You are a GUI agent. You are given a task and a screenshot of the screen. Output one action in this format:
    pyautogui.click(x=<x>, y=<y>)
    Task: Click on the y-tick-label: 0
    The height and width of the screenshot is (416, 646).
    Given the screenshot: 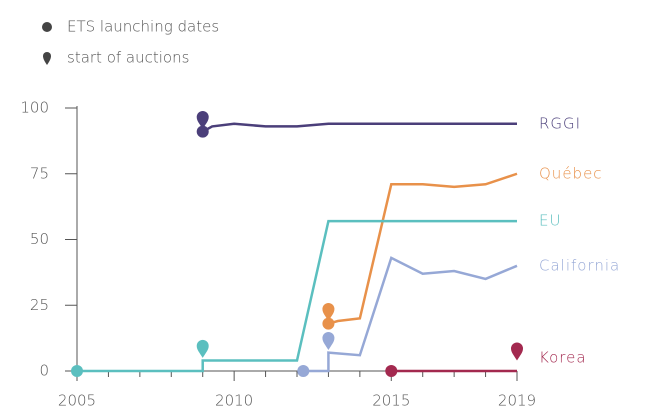 What is the action you would take?
    pyautogui.click(x=44, y=371)
    